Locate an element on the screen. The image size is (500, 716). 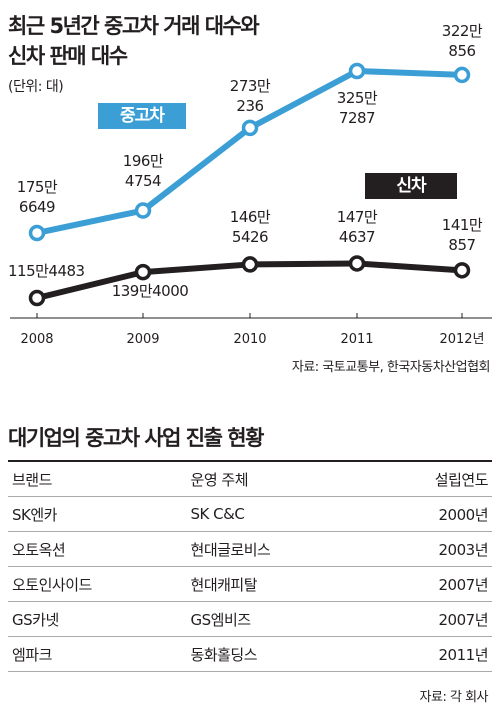
table-header-row: 브랜드 운영 주체 설립연도 is located at coordinates (250, 479).